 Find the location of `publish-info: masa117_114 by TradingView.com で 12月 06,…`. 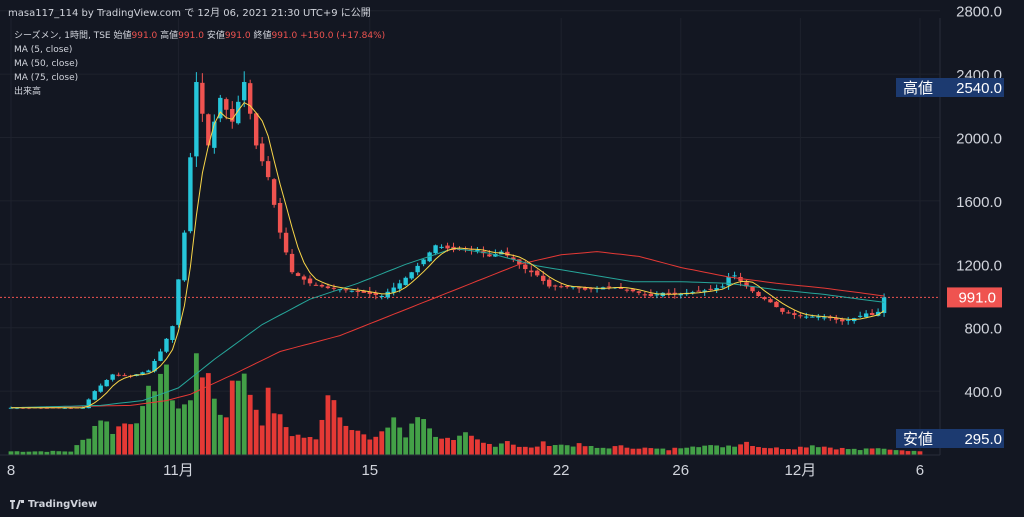

publish-info: masa117_114 by TradingView.com で 12月 06,… is located at coordinates (189, 13).